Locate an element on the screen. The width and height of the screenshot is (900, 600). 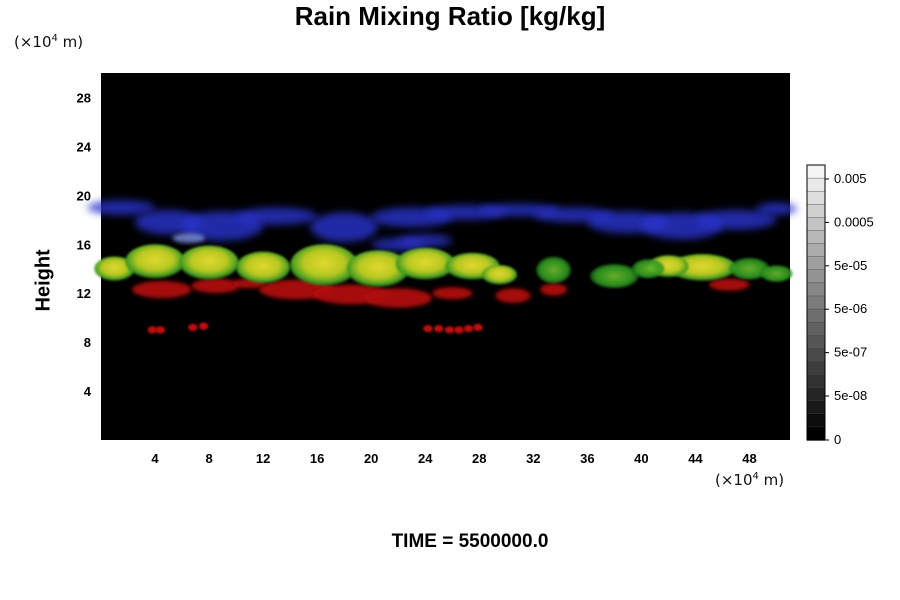
x-tick-label: 32 is located at coordinates (533, 458).